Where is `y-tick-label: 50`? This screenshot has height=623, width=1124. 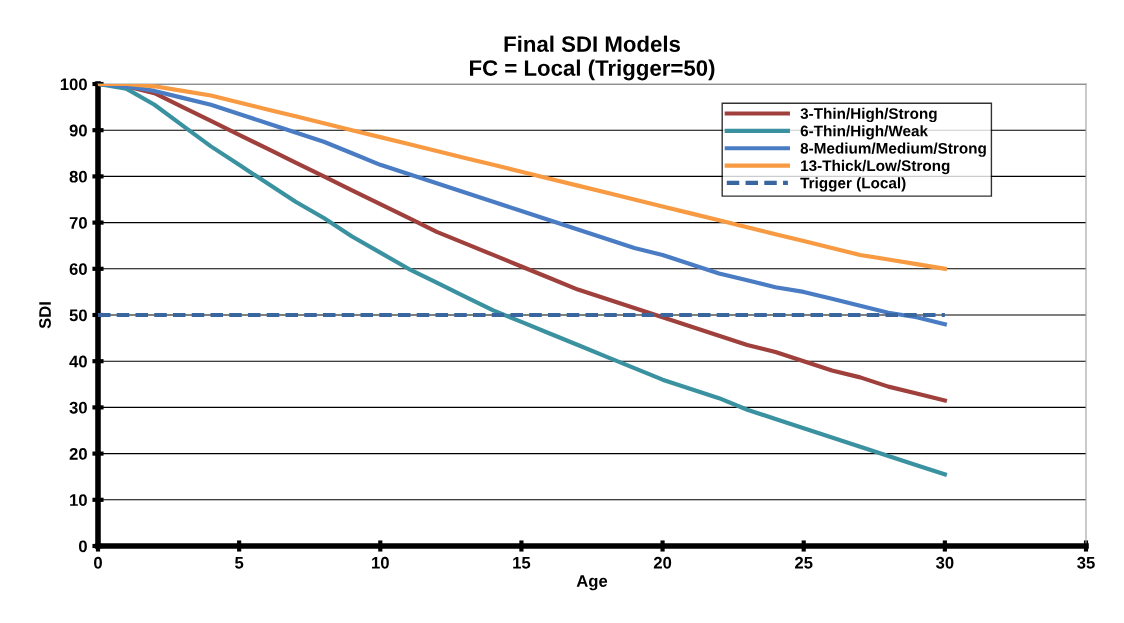
y-tick-label: 50 is located at coordinates (78, 315).